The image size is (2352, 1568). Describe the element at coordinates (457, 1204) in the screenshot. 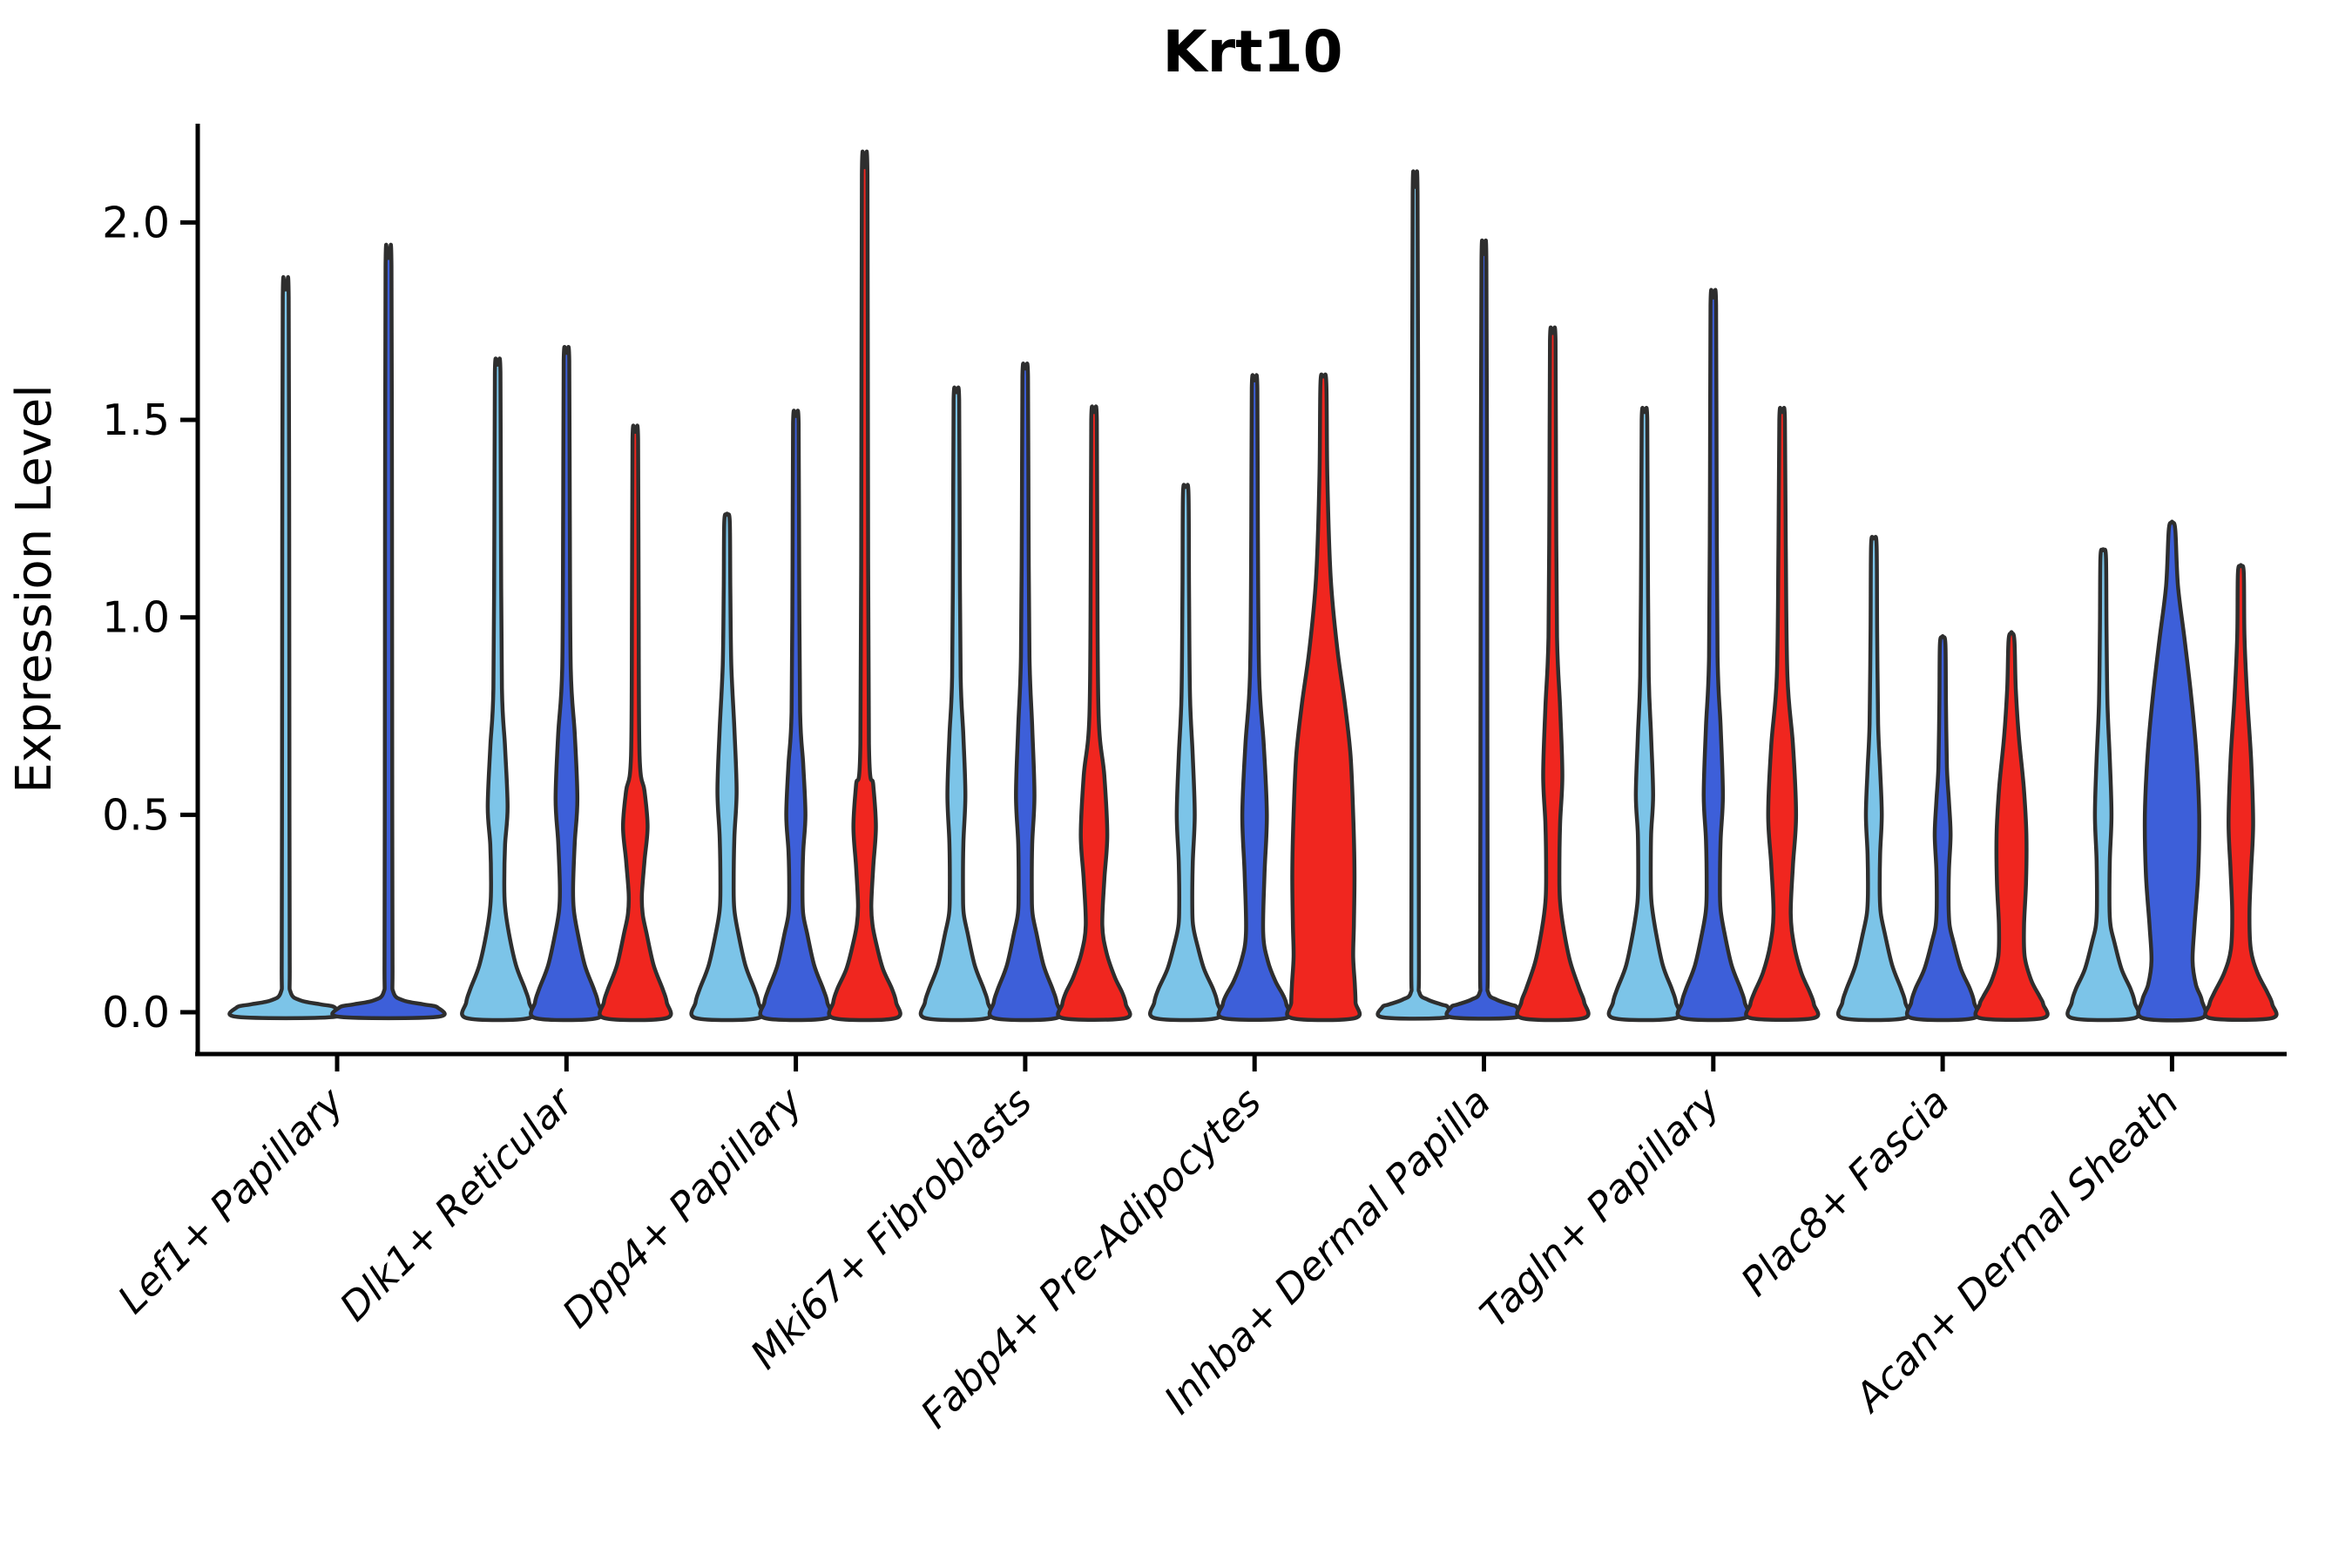

I see `x-tick-label: Dlk1+ Reticular` at that location.